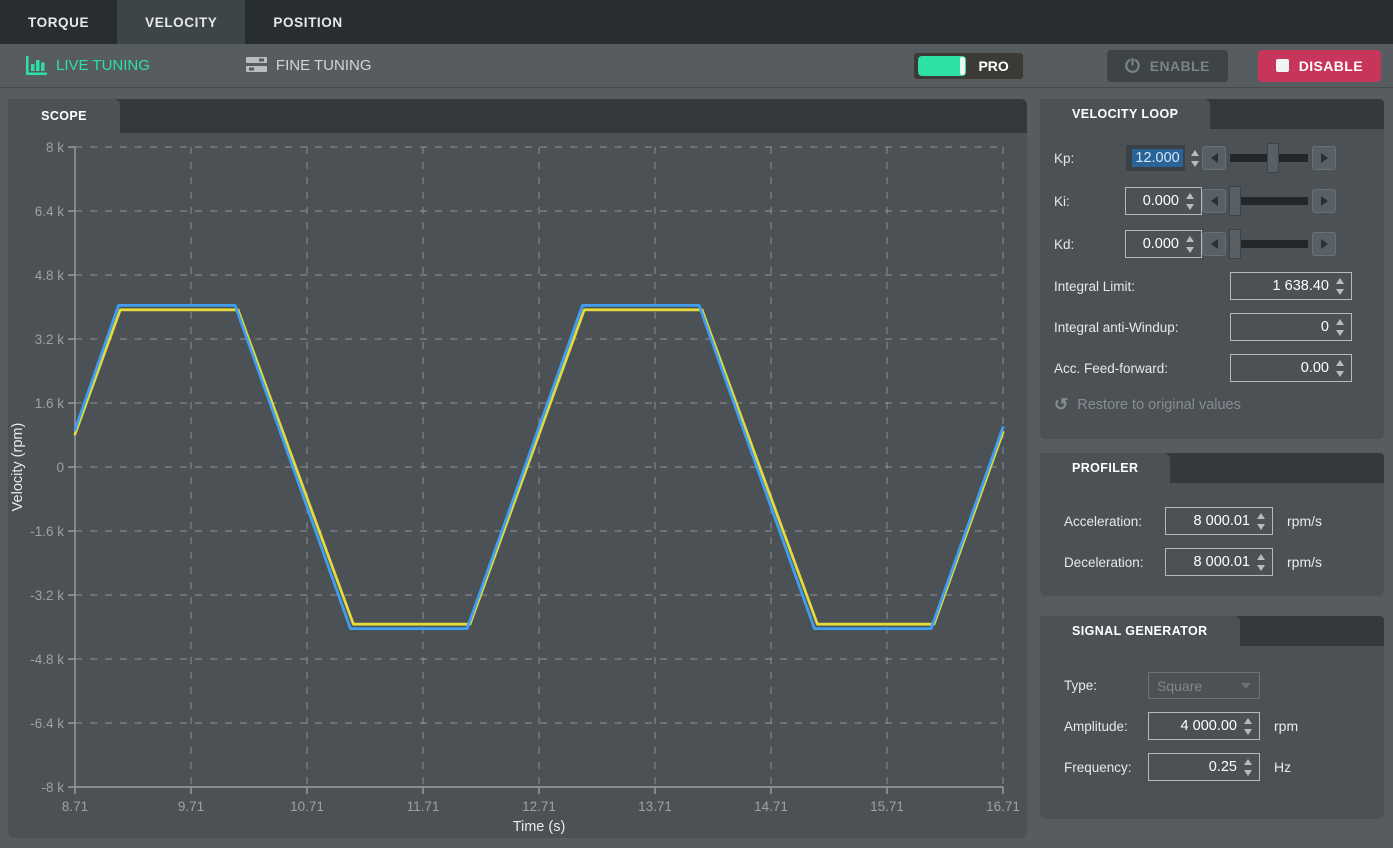 This screenshot has height=848, width=1393. Describe the element at coordinates (64, 116) in the screenshot. I see `scope-tab: SCOPE` at that location.